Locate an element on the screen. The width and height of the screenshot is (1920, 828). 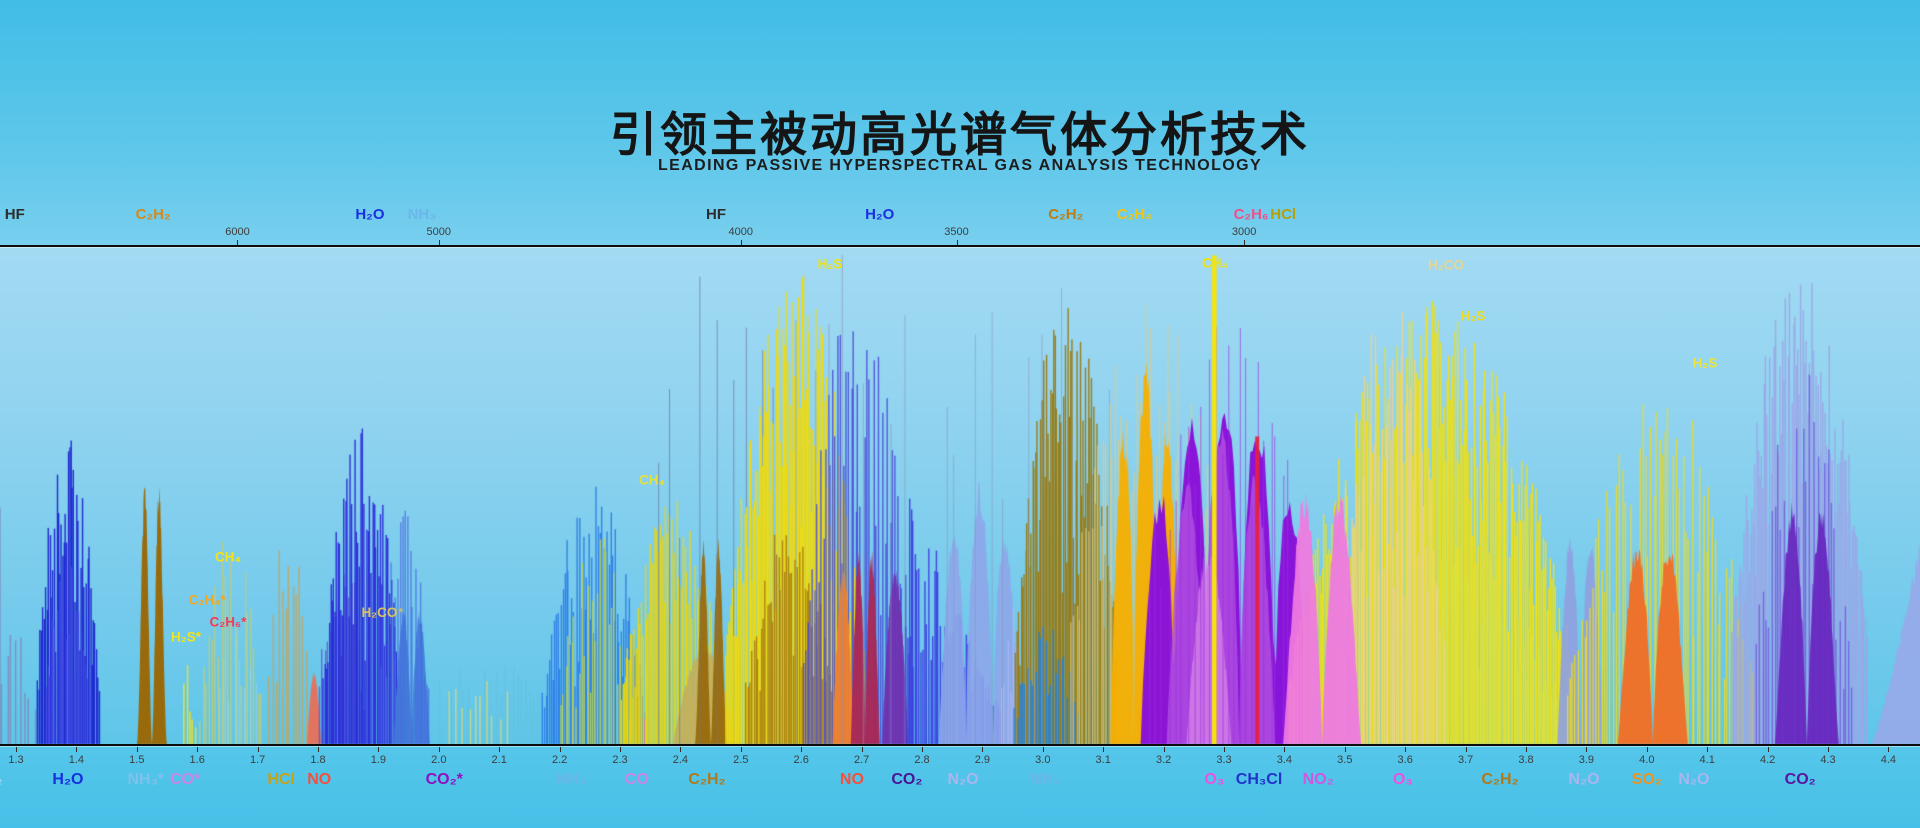
bottom-molecule-label: CO* is located at coordinates (185, 779).